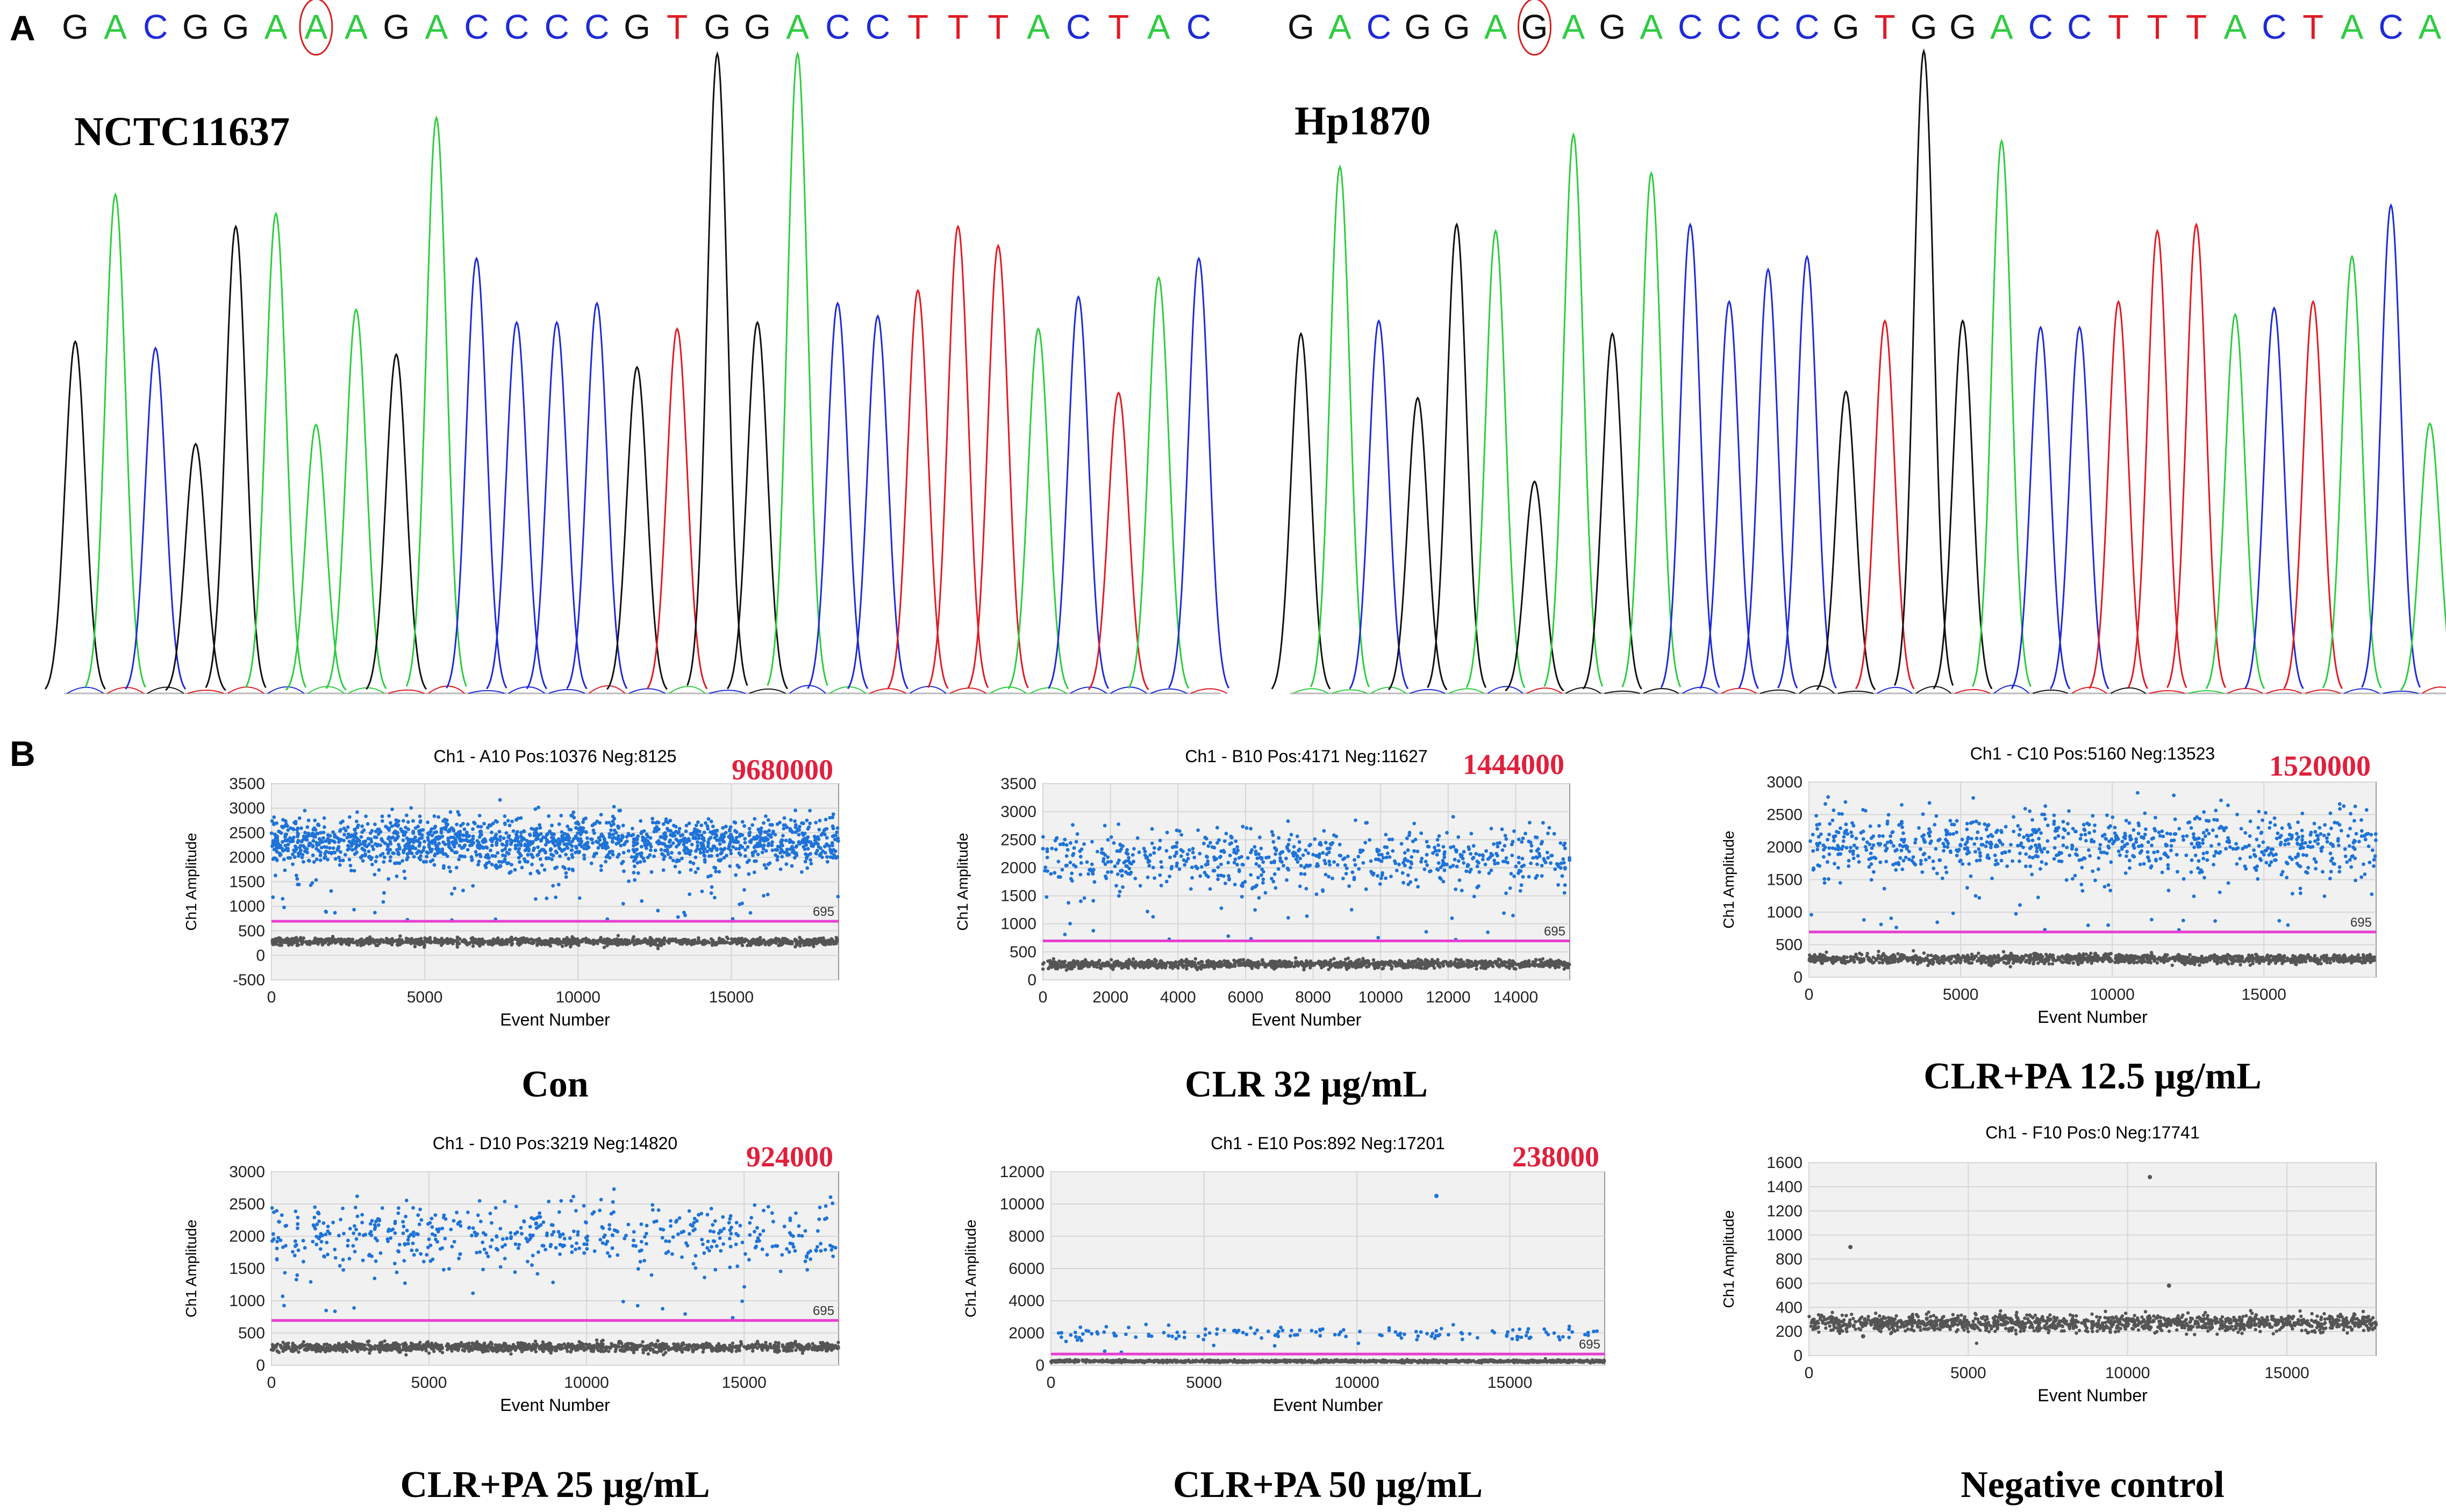  Describe the element at coordinates (247, 882) in the screenshot. I see `y-tick-label: 1500` at that location.